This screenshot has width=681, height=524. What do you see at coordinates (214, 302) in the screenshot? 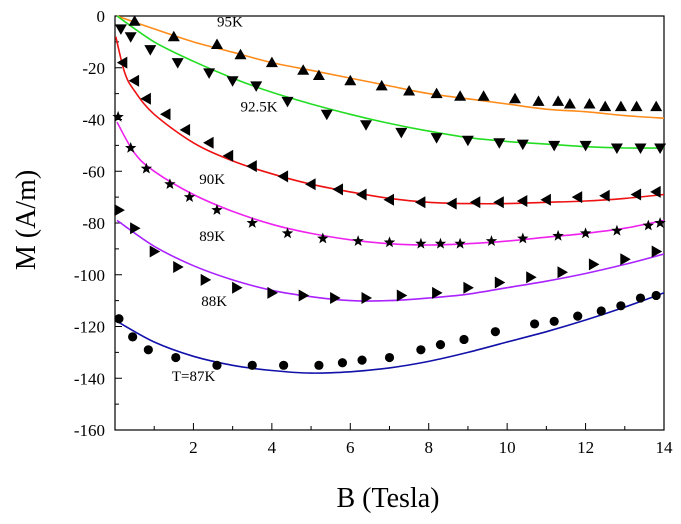
I see `curve-label-88k: 88K` at bounding box center [214, 302].